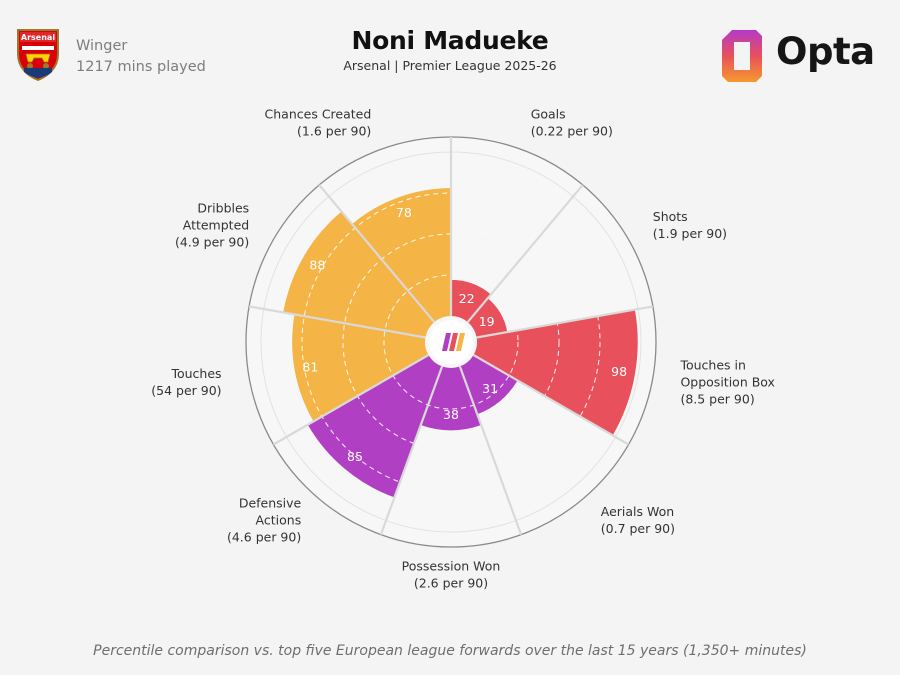  I want to click on radar-bar-defensive-actions, so click(375, 426).